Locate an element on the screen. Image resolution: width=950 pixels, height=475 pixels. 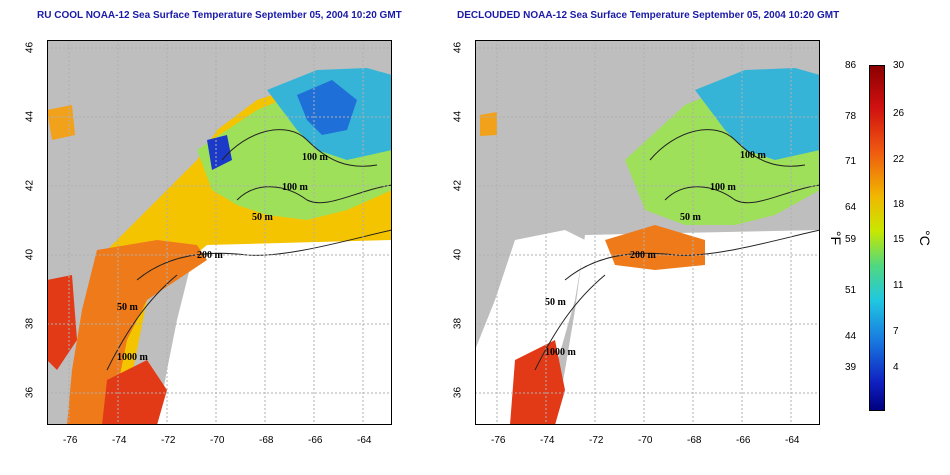
c-tick: 15 is located at coordinates (899, 239).